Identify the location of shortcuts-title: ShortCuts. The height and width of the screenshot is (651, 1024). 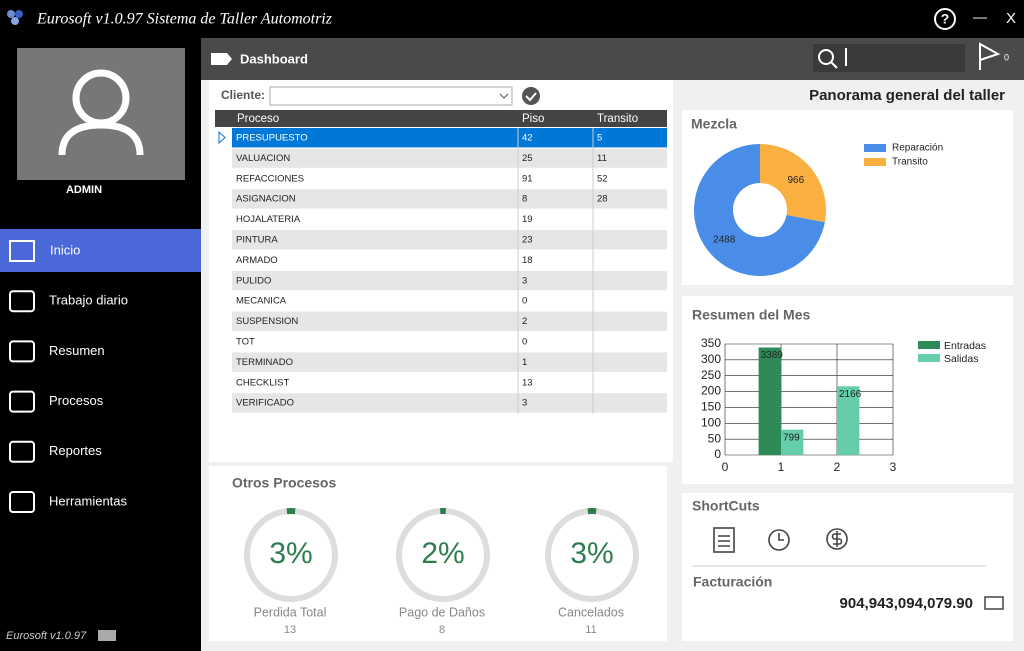
(726, 506).